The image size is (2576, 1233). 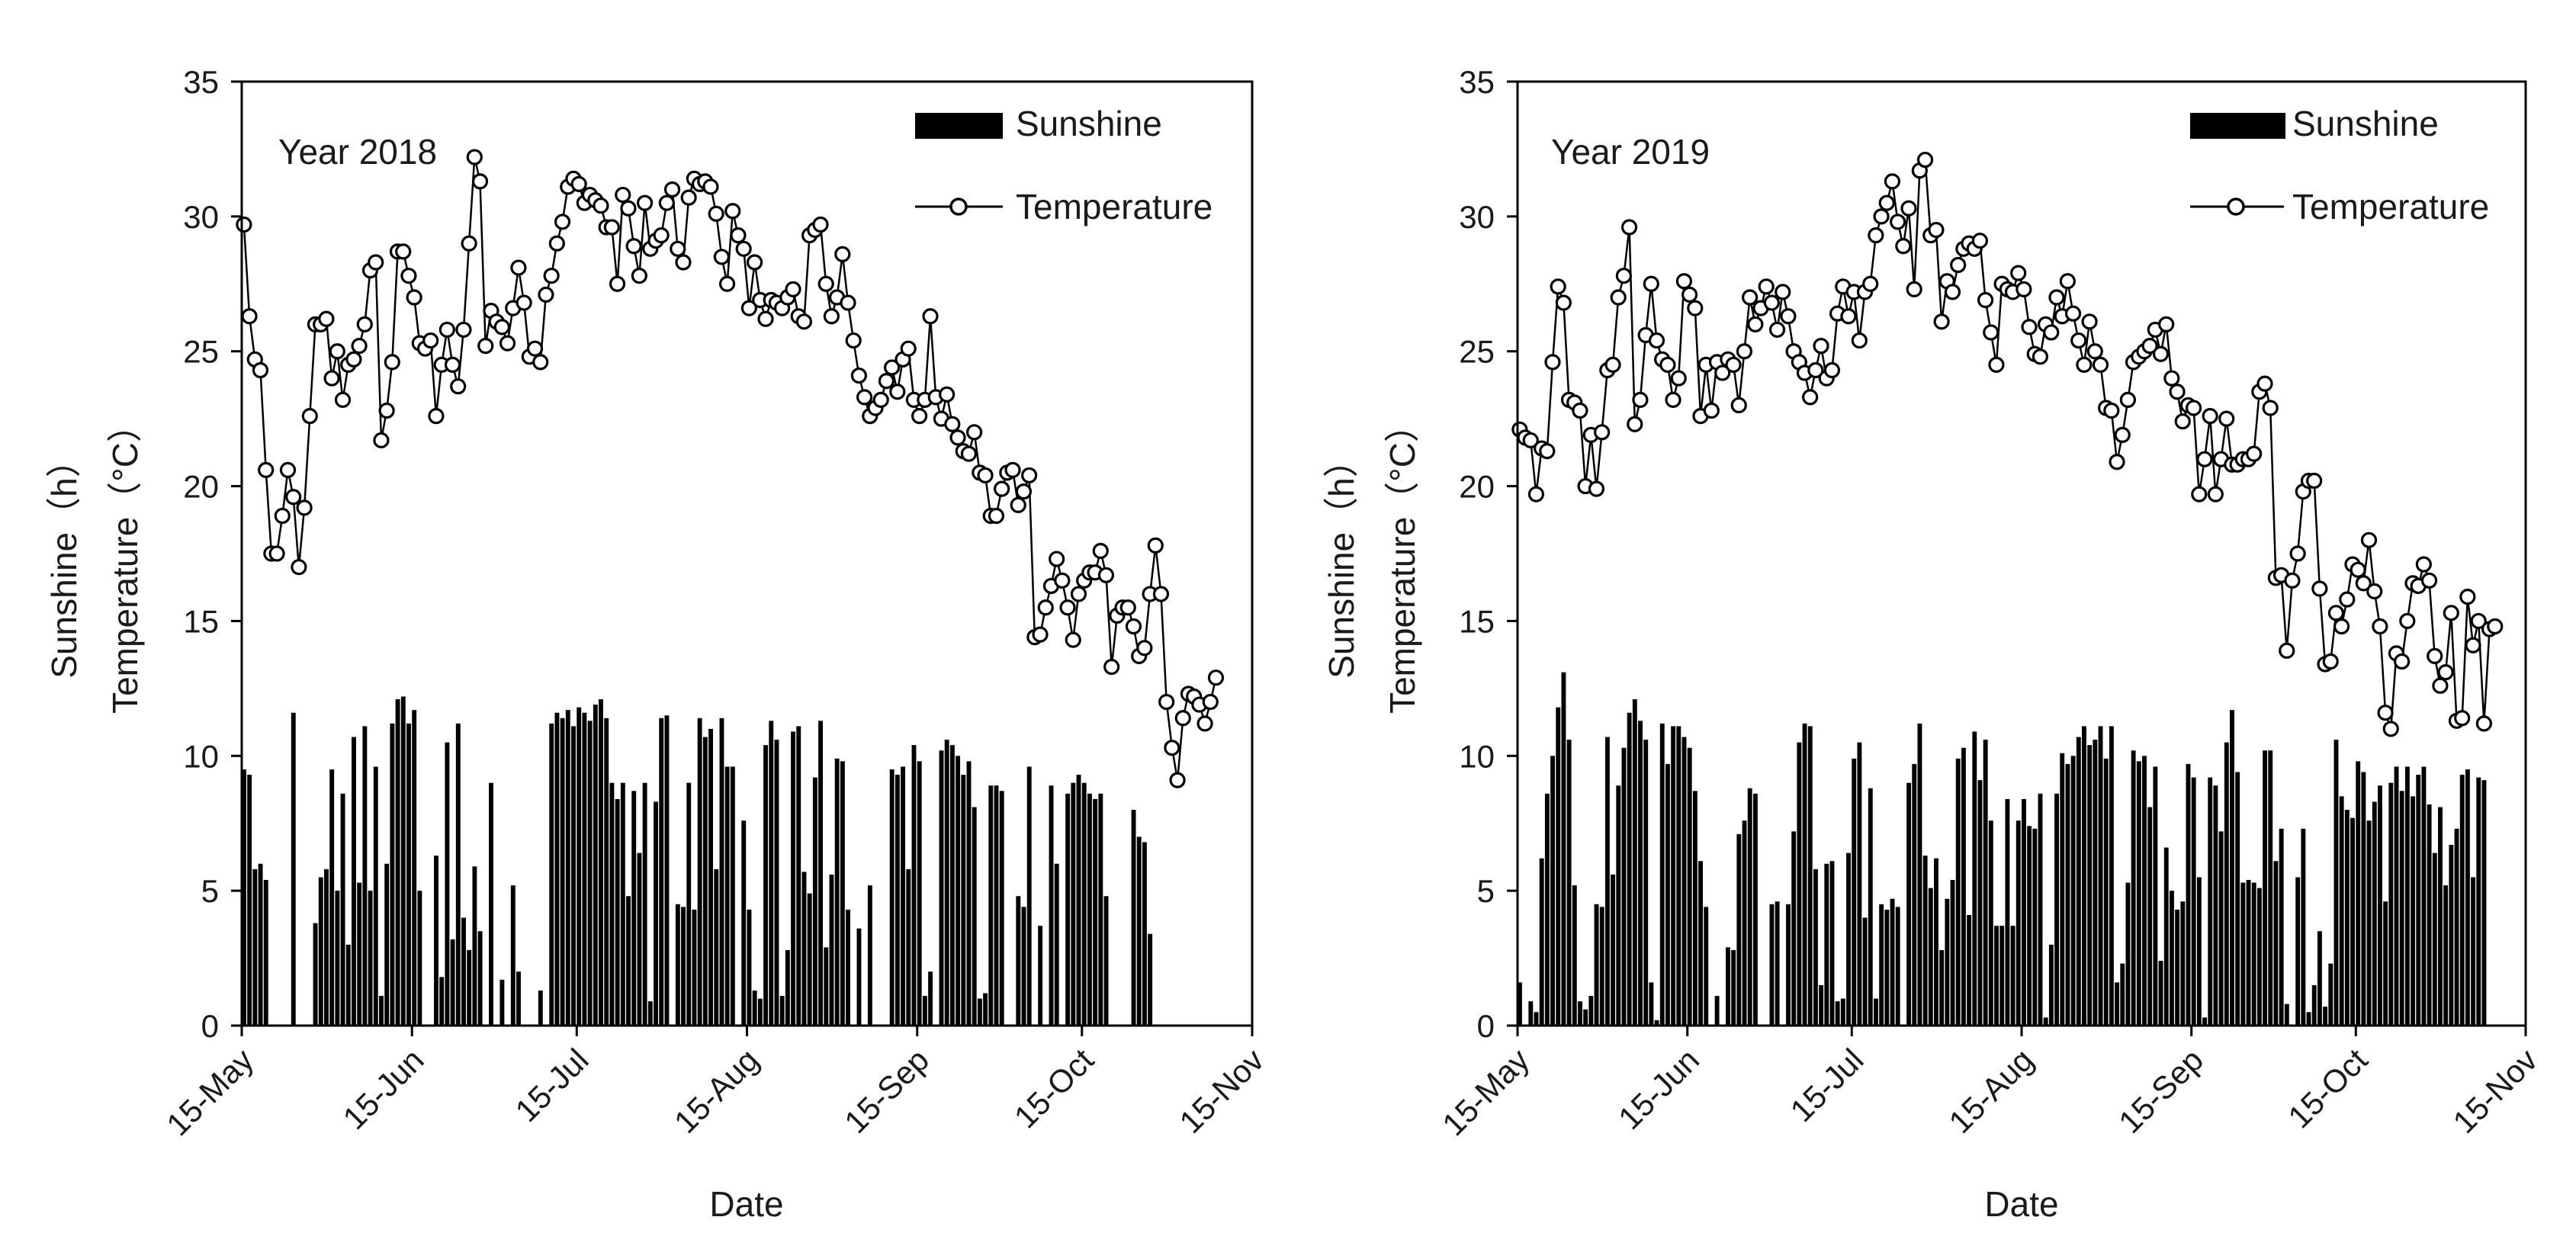 I want to click on y-tick-label: 15, so click(x=201, y=621).